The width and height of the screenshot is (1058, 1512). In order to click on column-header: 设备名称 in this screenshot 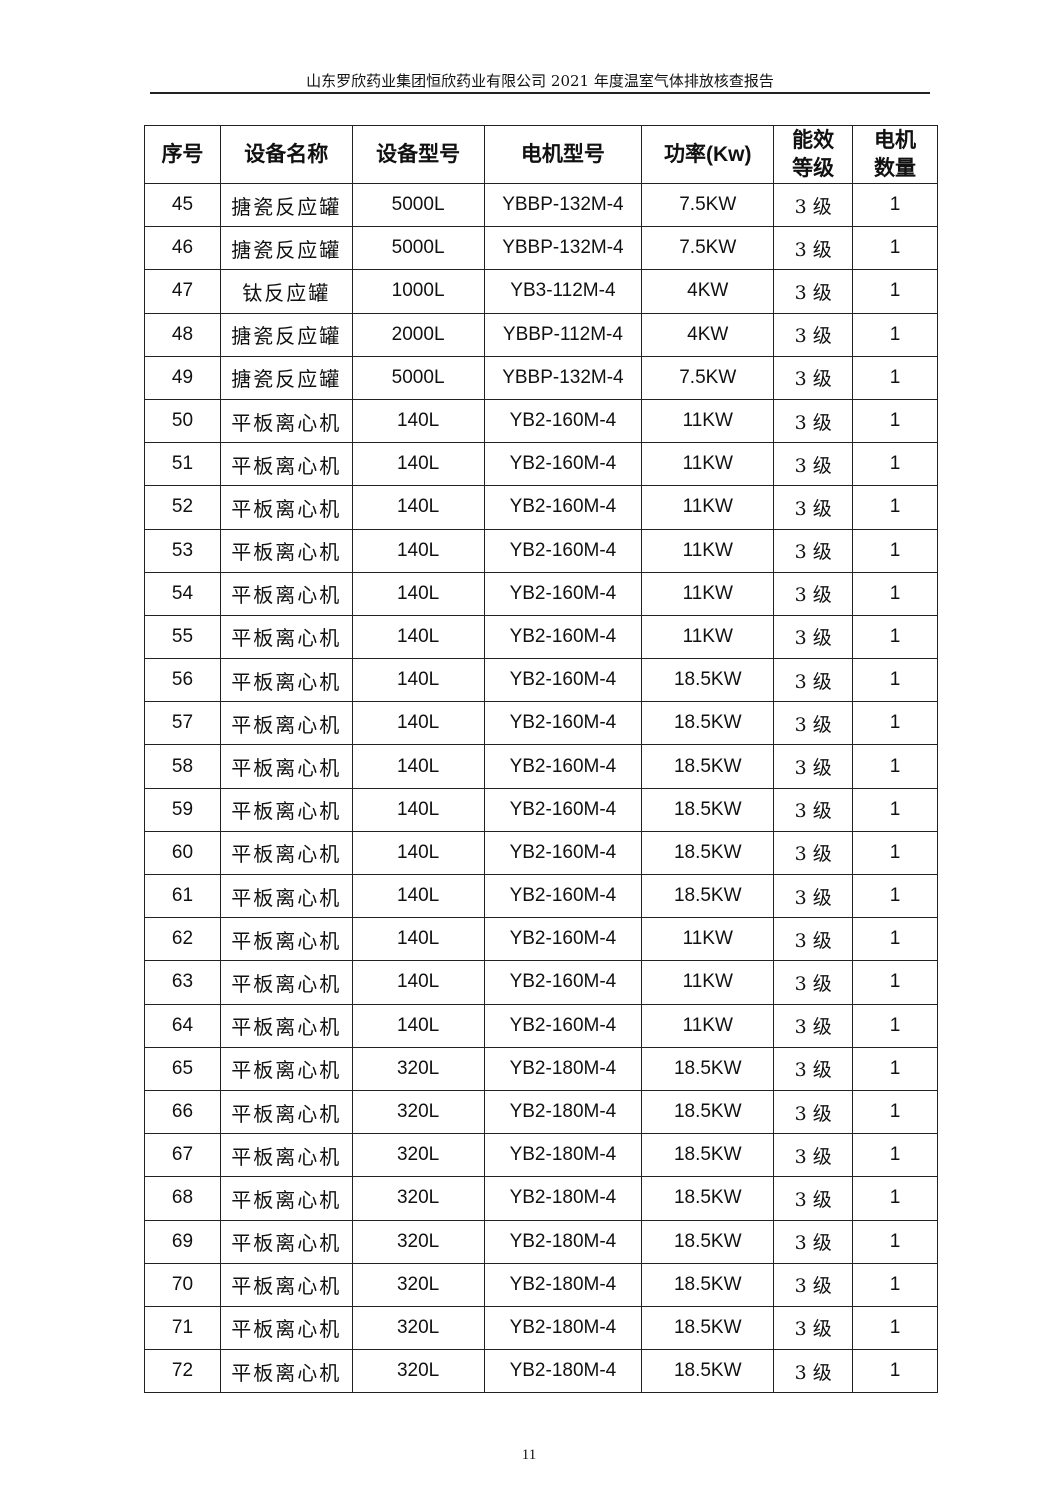, I will do `click(286, 154)`.